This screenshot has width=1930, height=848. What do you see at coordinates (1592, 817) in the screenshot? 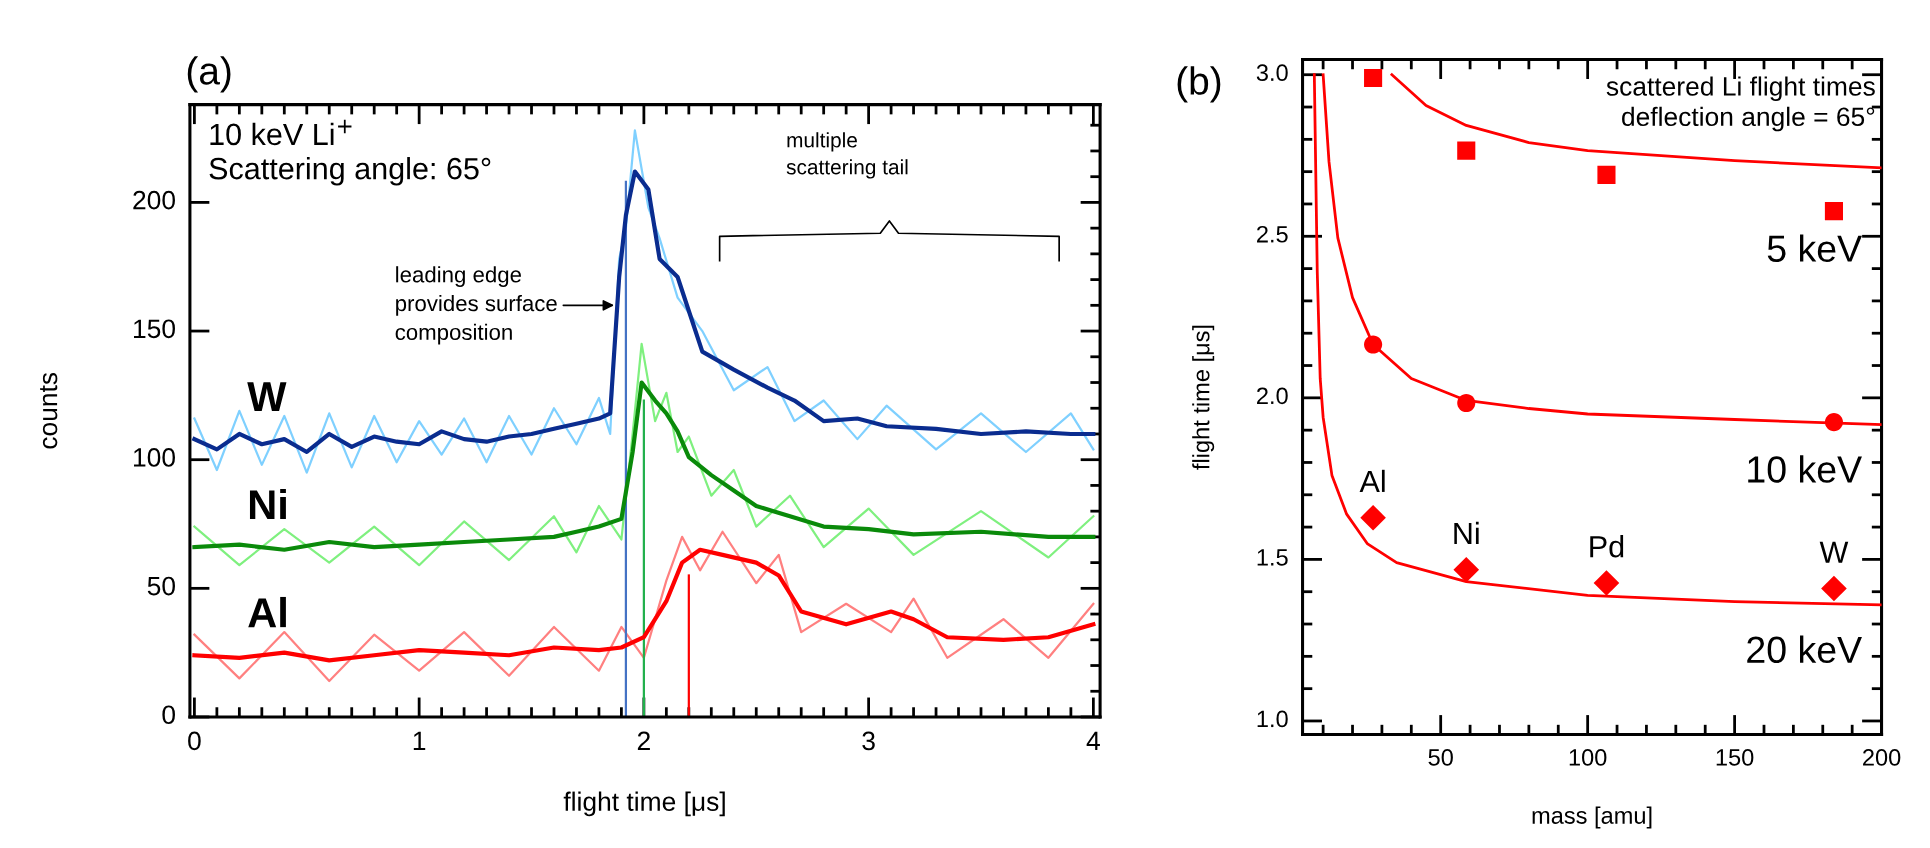
I see `x-axis-title: mass [amu]` at bounding box center [1592, 817].